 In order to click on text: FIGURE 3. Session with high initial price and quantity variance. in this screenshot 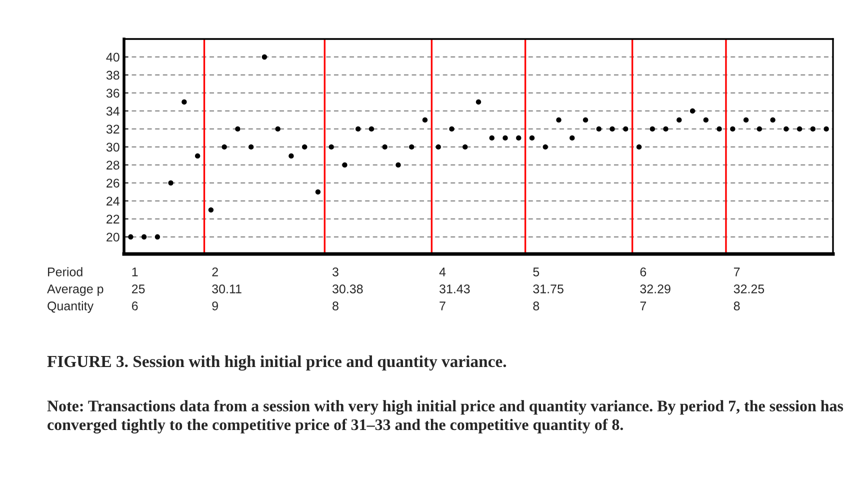, I will do `click(276, 363)`.